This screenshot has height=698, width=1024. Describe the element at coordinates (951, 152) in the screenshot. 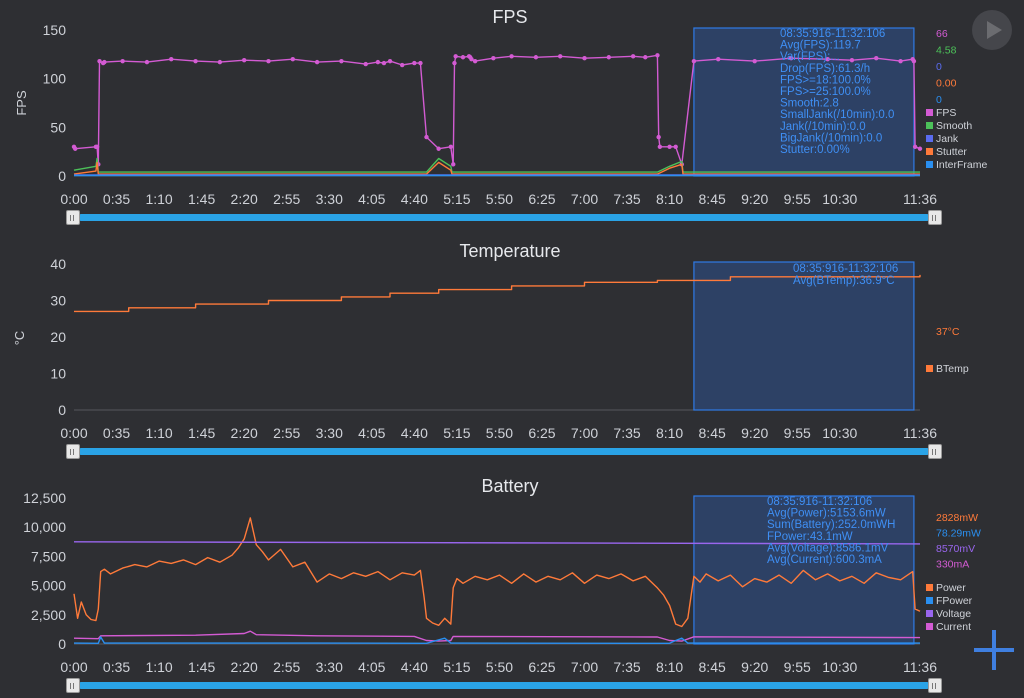

I see `fps-legend-label: Stutter` at that location.